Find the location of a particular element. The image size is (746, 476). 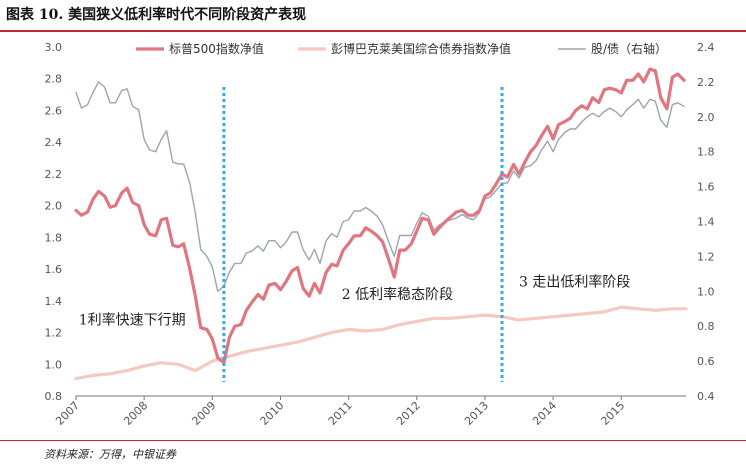

y-right-tick-label: 1.4 is located at coordinates (706, 222).